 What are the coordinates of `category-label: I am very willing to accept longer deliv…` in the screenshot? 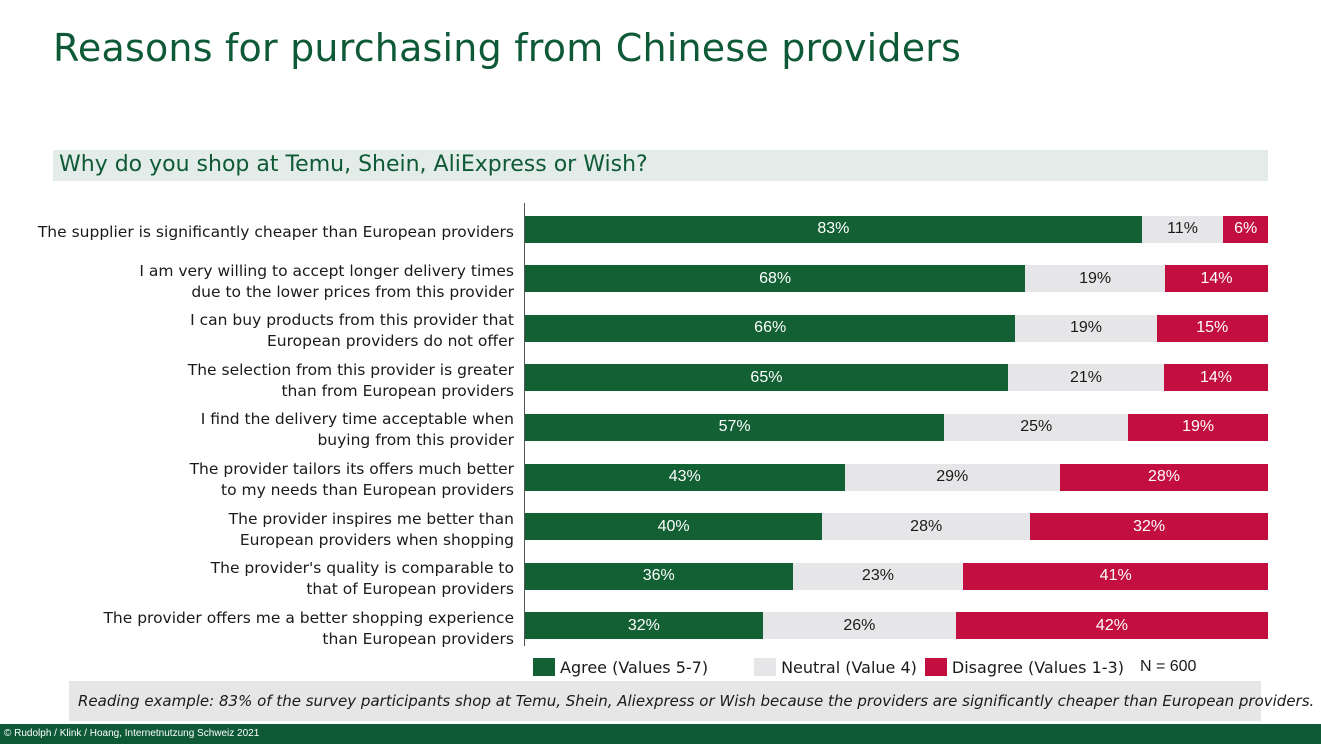 It's located at (274, 282).